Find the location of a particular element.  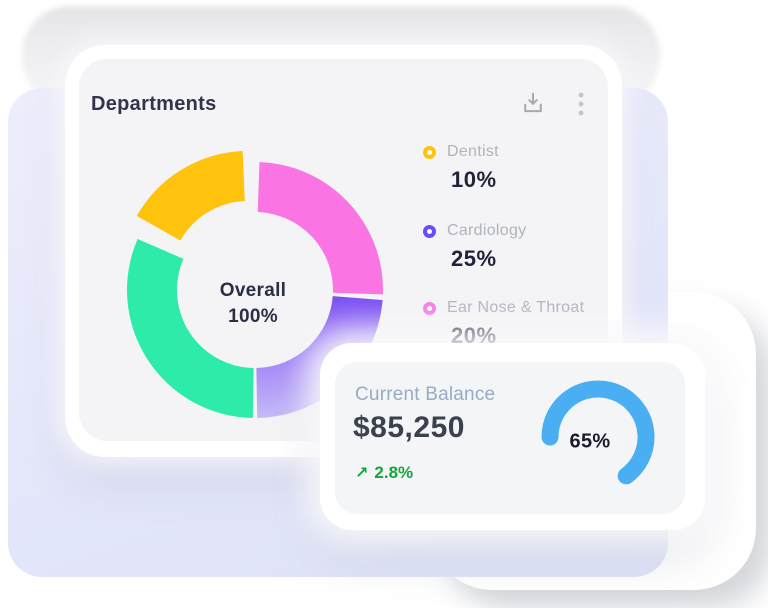

legend-item-dentist: Dentist 10% is located at coordinates (461, 168).